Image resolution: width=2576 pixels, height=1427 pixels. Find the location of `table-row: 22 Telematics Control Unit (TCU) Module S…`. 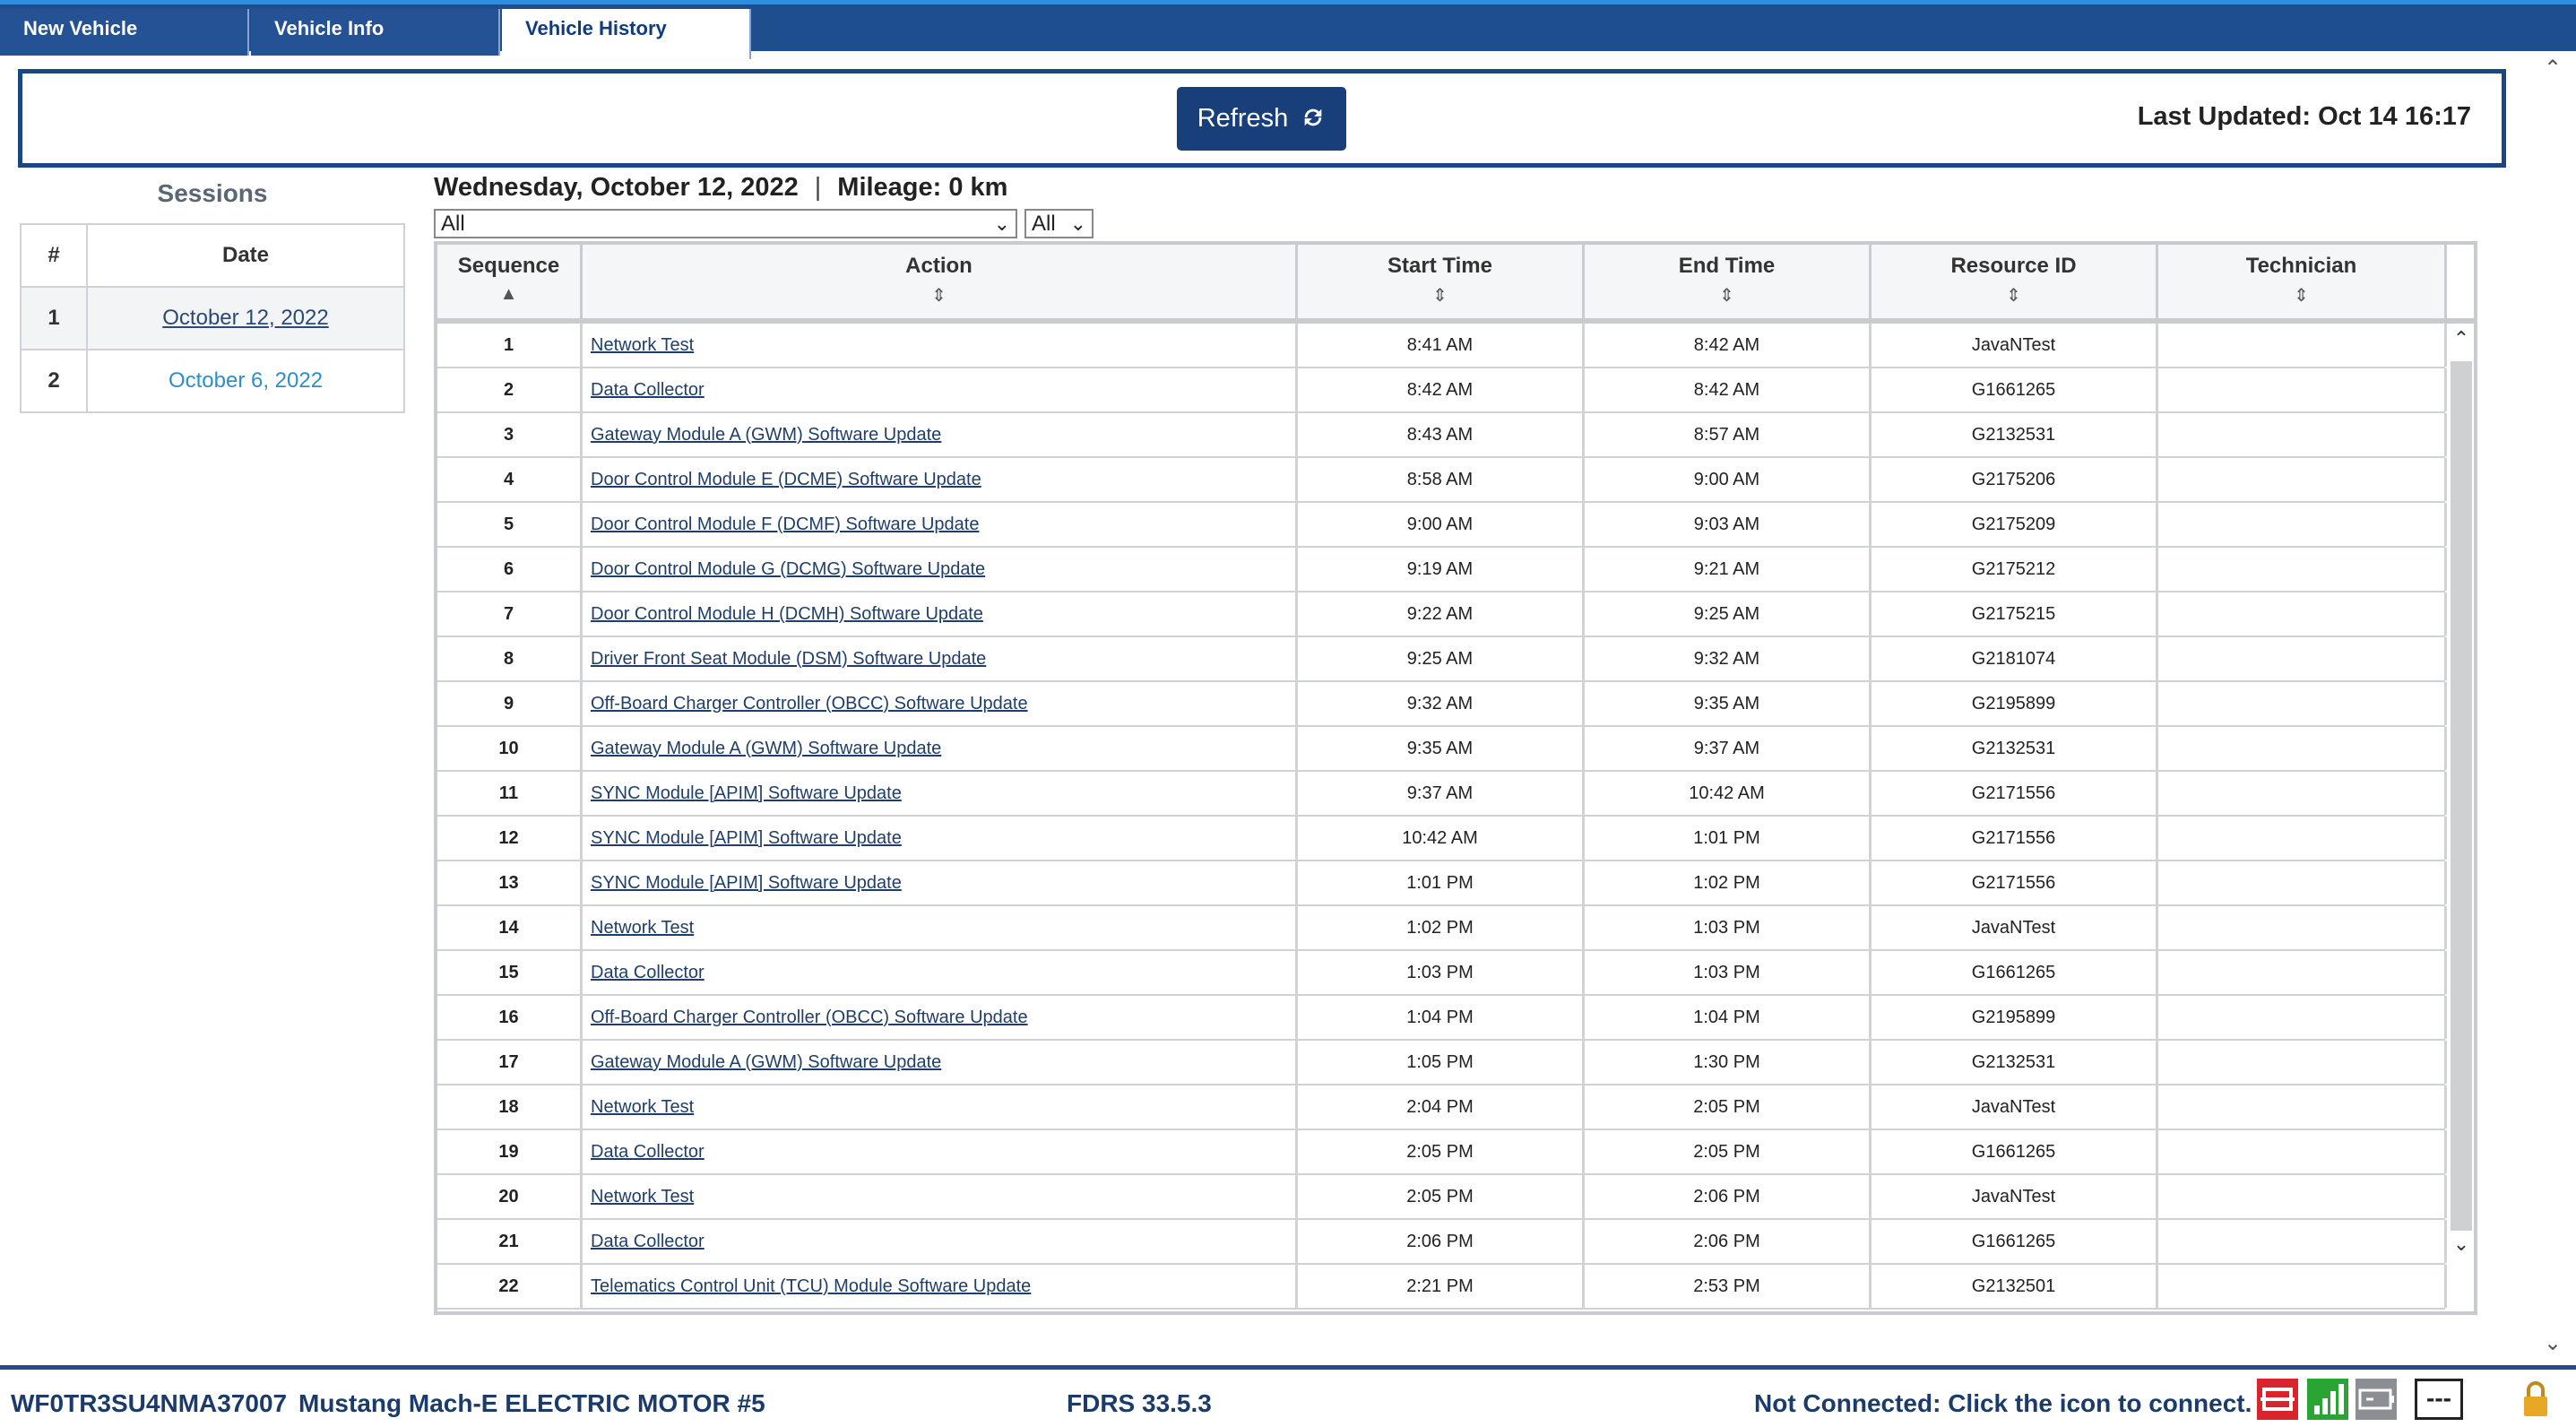

table-row: 22 Telematics Control Unit (TCU) Module S… is located at coordinates (1442, 1287).